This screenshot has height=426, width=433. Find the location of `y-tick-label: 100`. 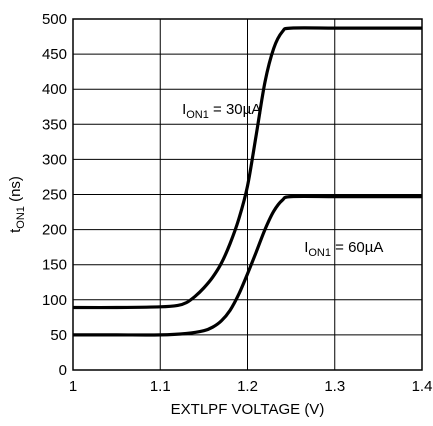

y-tick-label: 100 is located at coordinates (54, 300).